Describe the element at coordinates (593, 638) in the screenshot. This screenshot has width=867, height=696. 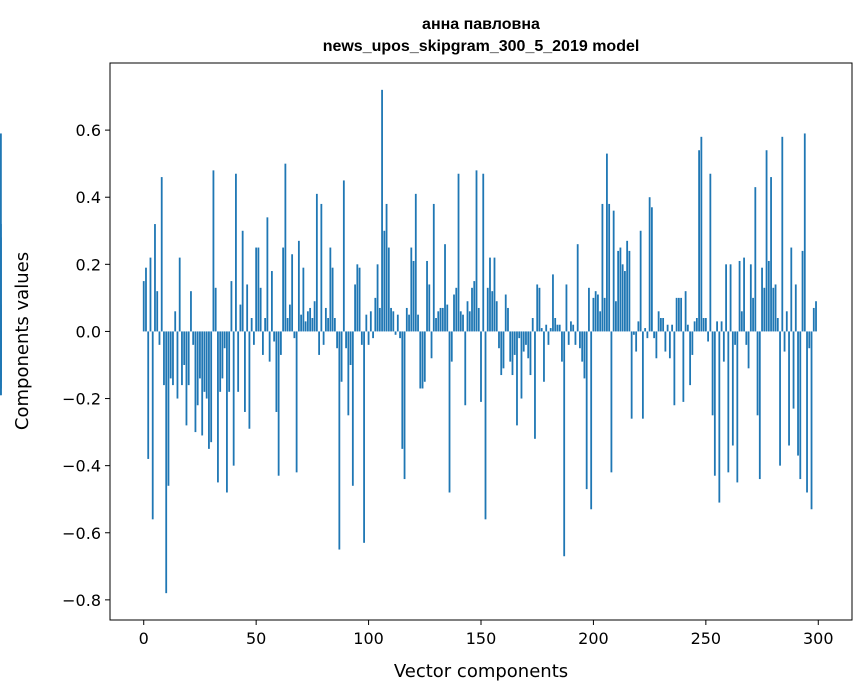
I see `x-tick-label: 200` at that location.